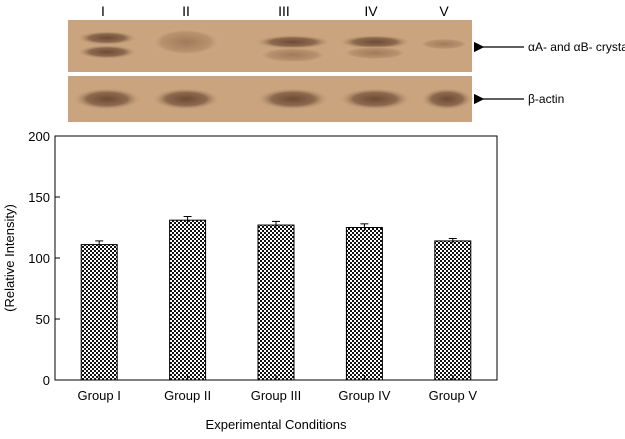  I want to click on actin-band-label: β-actin, so click(546, 99).